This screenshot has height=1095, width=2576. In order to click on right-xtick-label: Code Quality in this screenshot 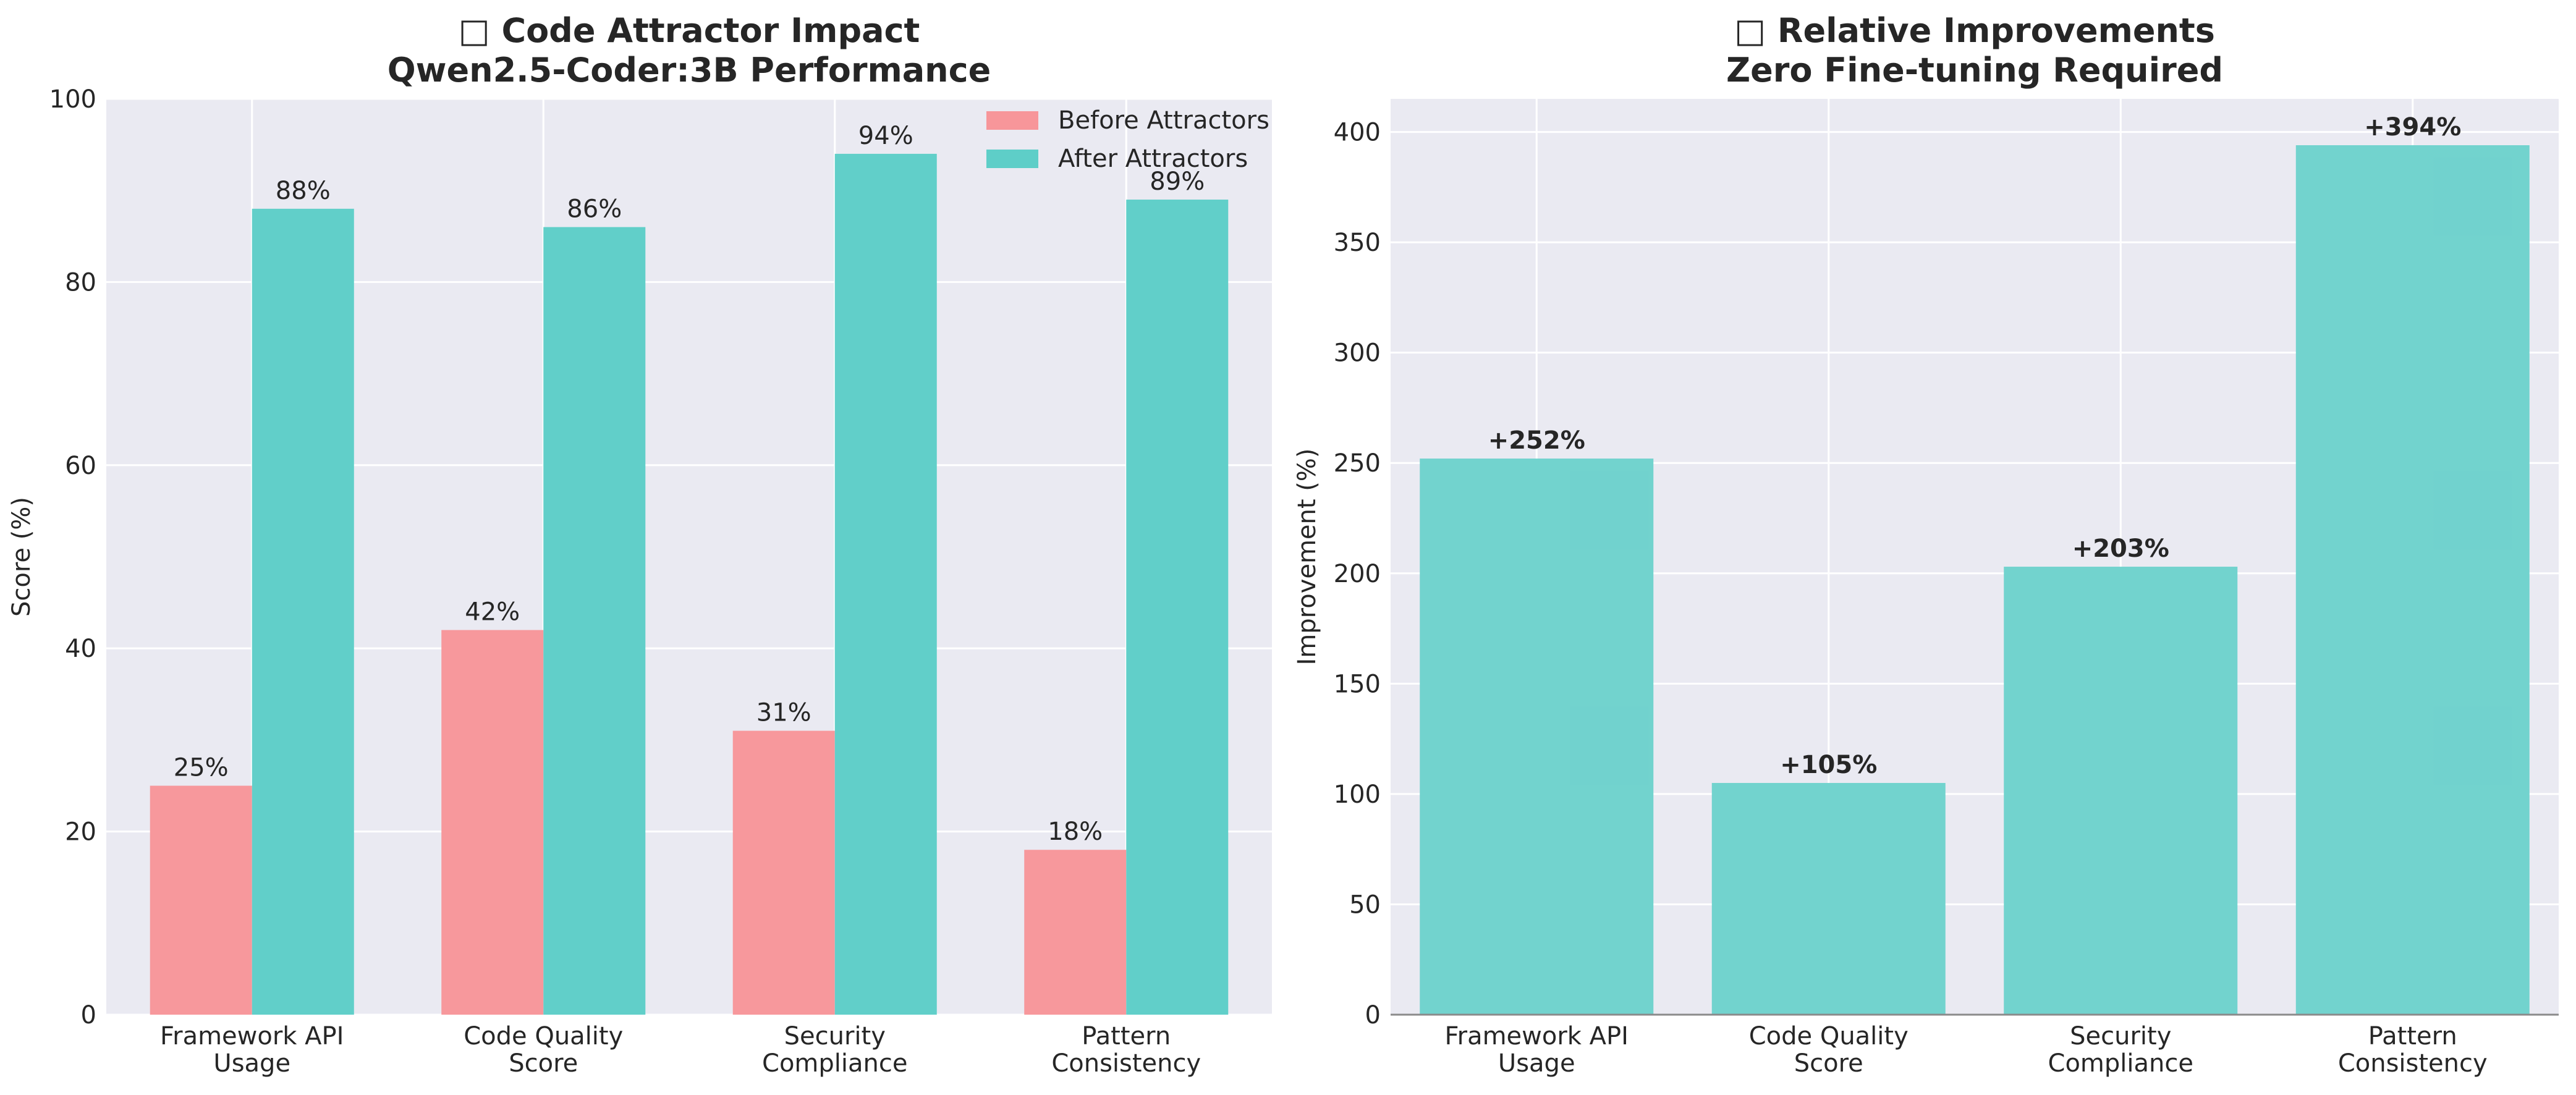, I will do `click(1829, 1036)`.